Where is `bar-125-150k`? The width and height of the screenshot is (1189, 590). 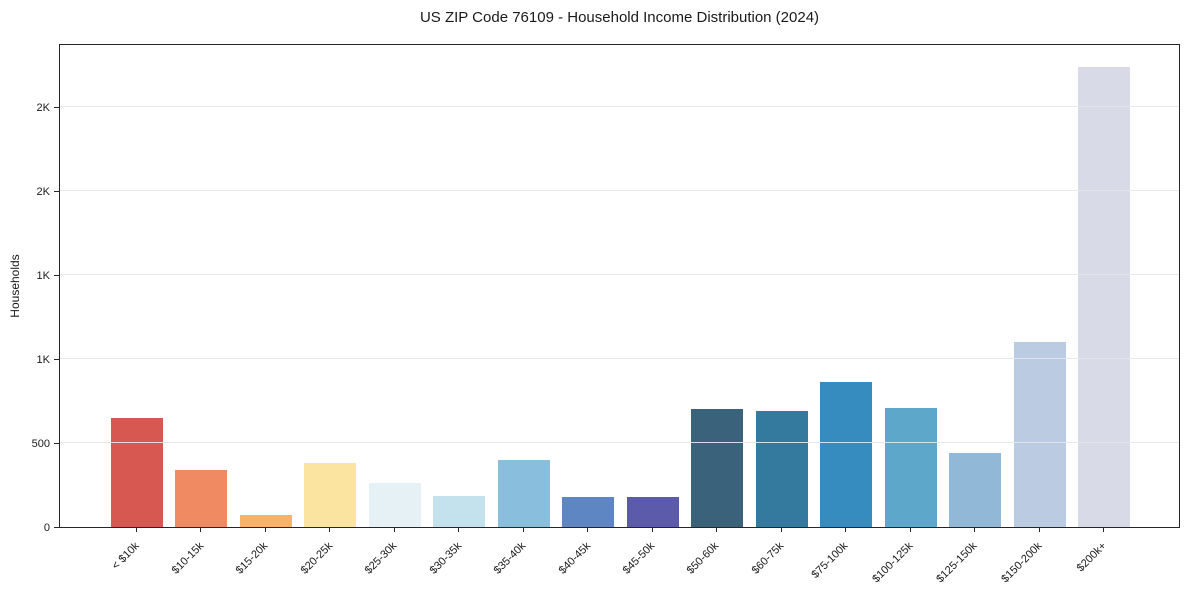 bar-125-150k is located at coordinates (975, 490).